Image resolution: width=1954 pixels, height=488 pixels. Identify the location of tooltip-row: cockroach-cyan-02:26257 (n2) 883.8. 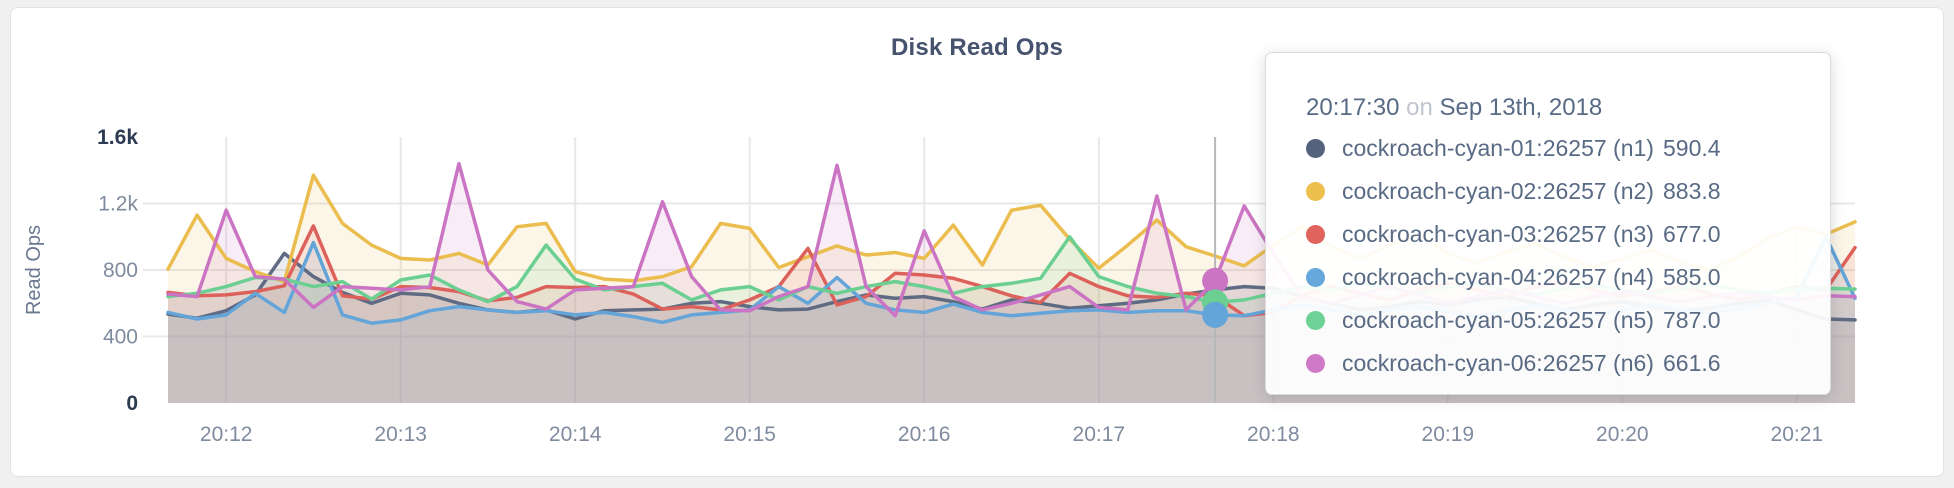
(1568, 191).